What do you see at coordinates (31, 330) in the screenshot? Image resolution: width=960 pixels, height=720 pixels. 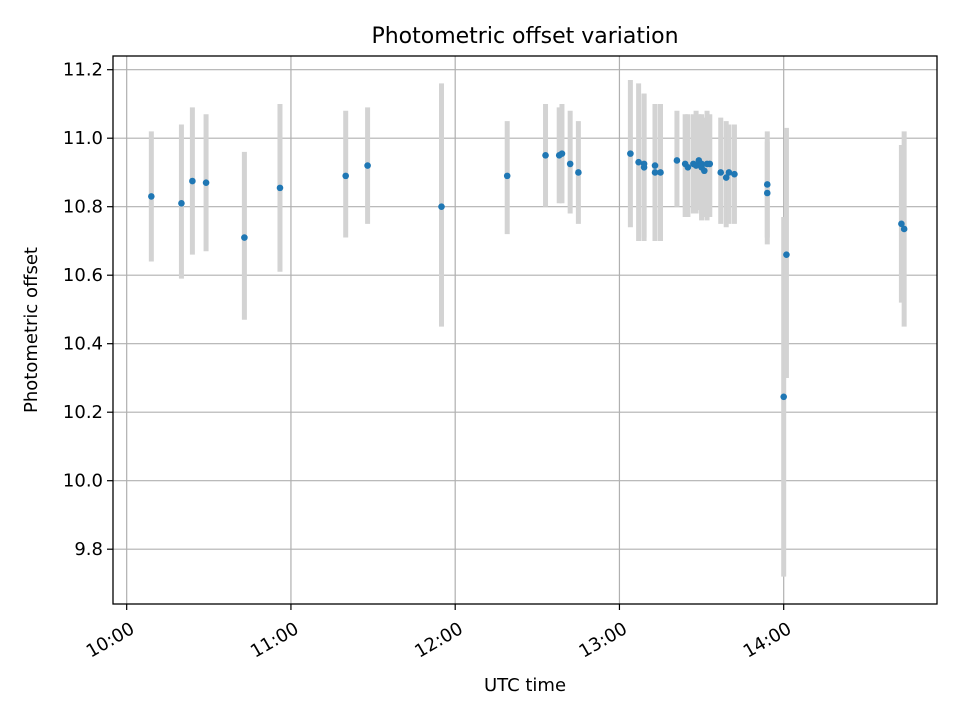 I see `y-axis-title: Photometric offset` at bounding box center [31, 330].